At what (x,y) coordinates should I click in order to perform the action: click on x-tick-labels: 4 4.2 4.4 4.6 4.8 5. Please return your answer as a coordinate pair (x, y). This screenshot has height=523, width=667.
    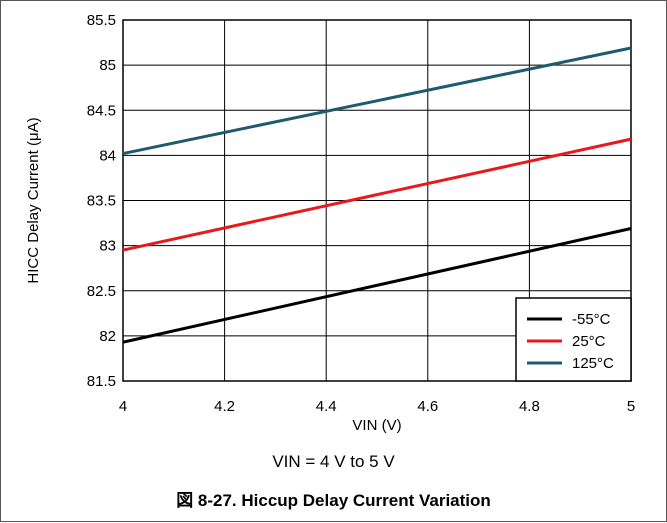
    Looking at the image, I should click on (377, 406).